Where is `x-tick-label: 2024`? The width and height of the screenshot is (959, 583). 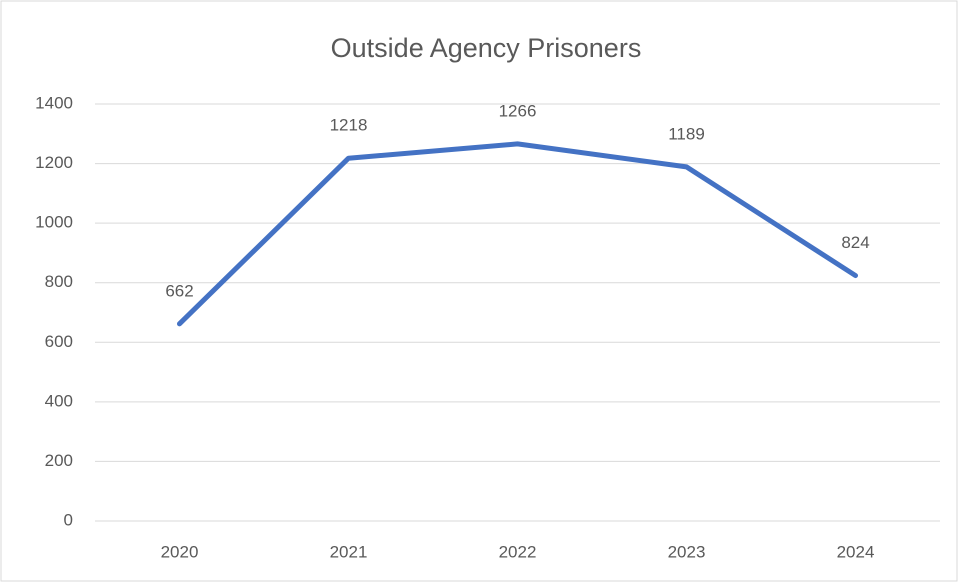 x-tick-label: 2024 is located at coordinates (856, 551).